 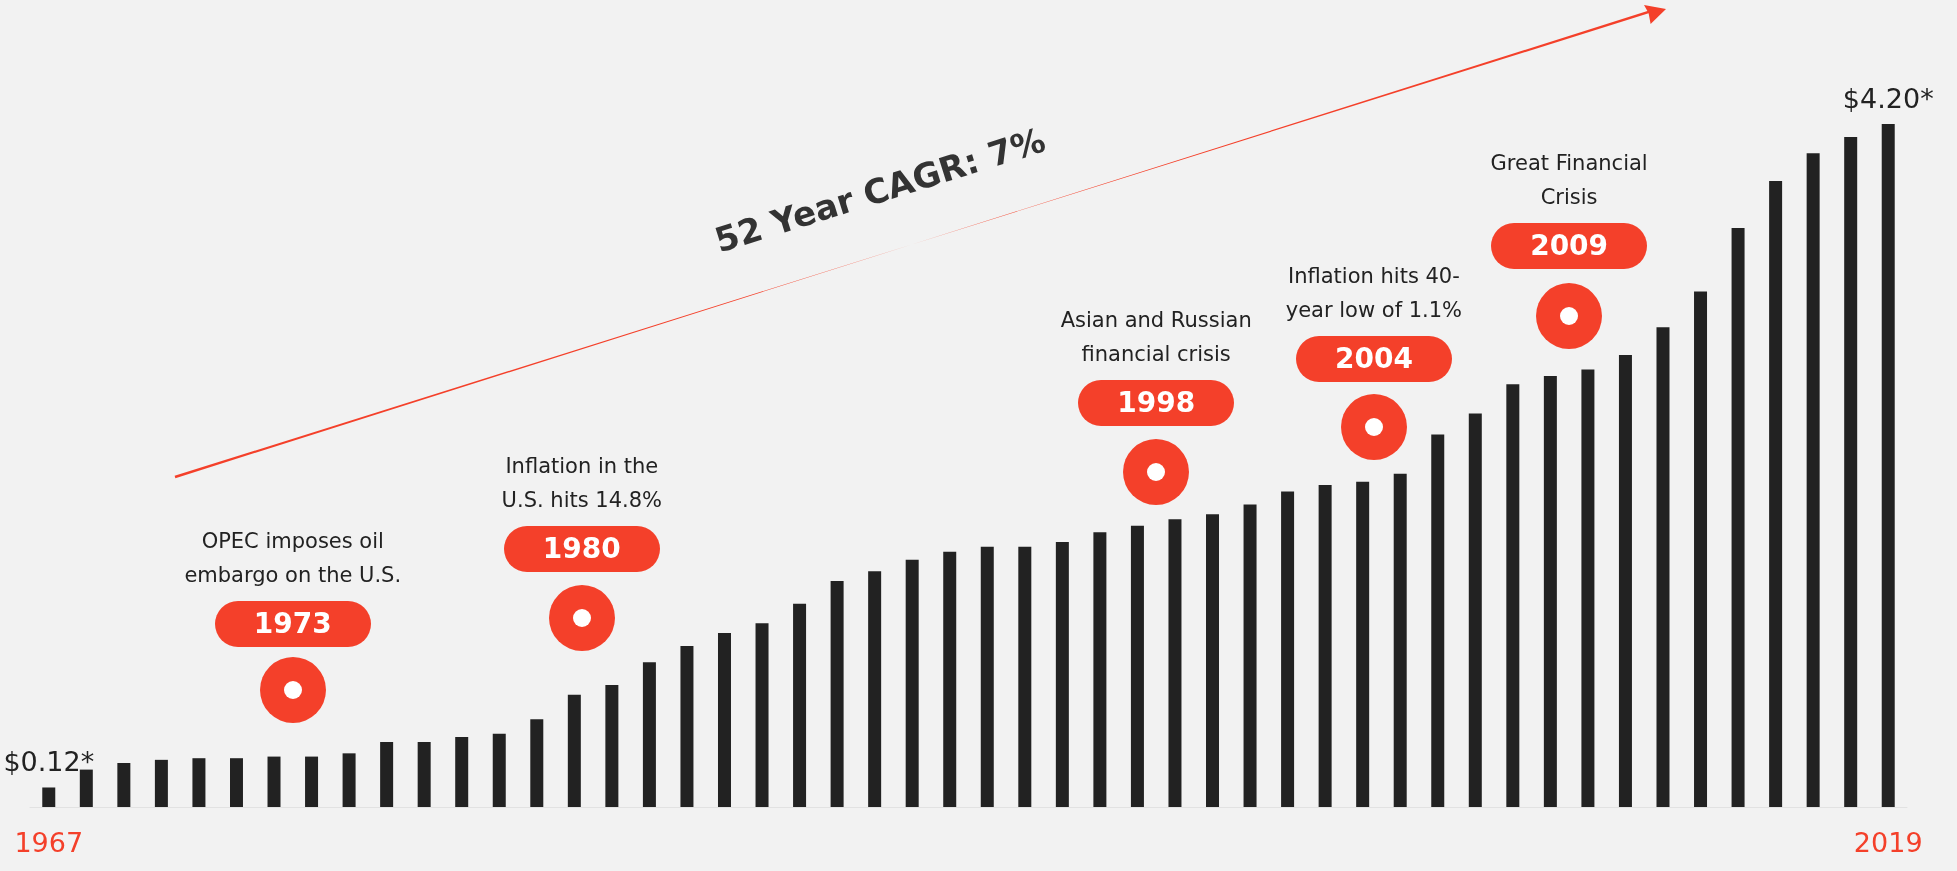 I want to click on annotation: OPEC imposes oil embargo on the U.S., so click(x=293, y=558).